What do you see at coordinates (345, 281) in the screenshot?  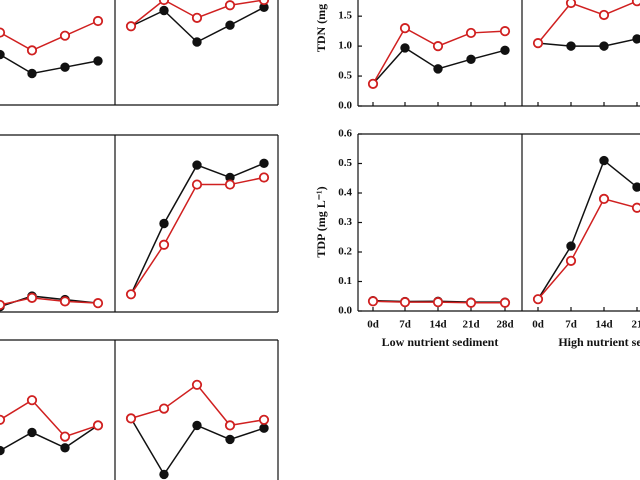 I see `y-tick-label: 0.1` at bounding box center [345, 281].